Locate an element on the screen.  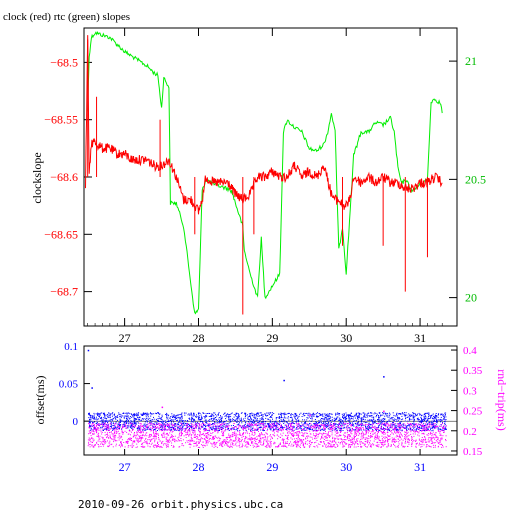
bottom-xtick-label-4: 31 is located at coordinates (420, 467).